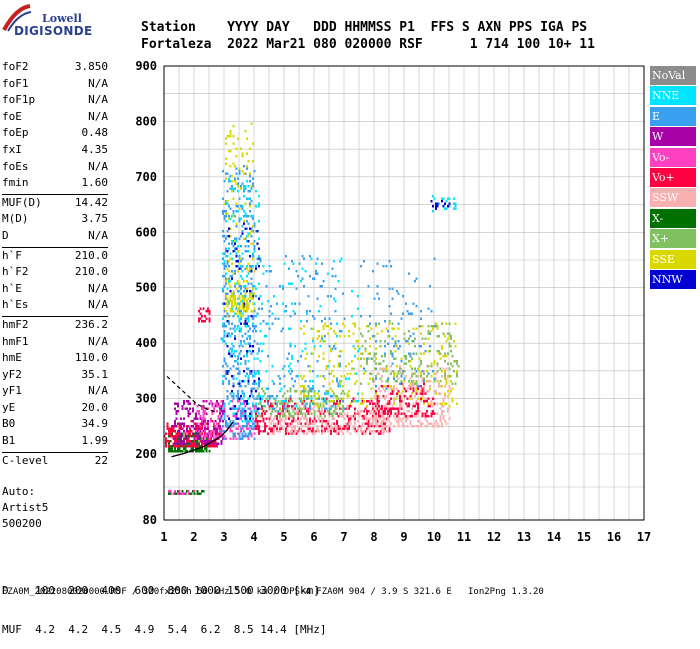 This screenshot has width=700, height=649. Describe the element at coordinates (403, 537) in the screenshot. I see `x-tick-label: 9` at that location.